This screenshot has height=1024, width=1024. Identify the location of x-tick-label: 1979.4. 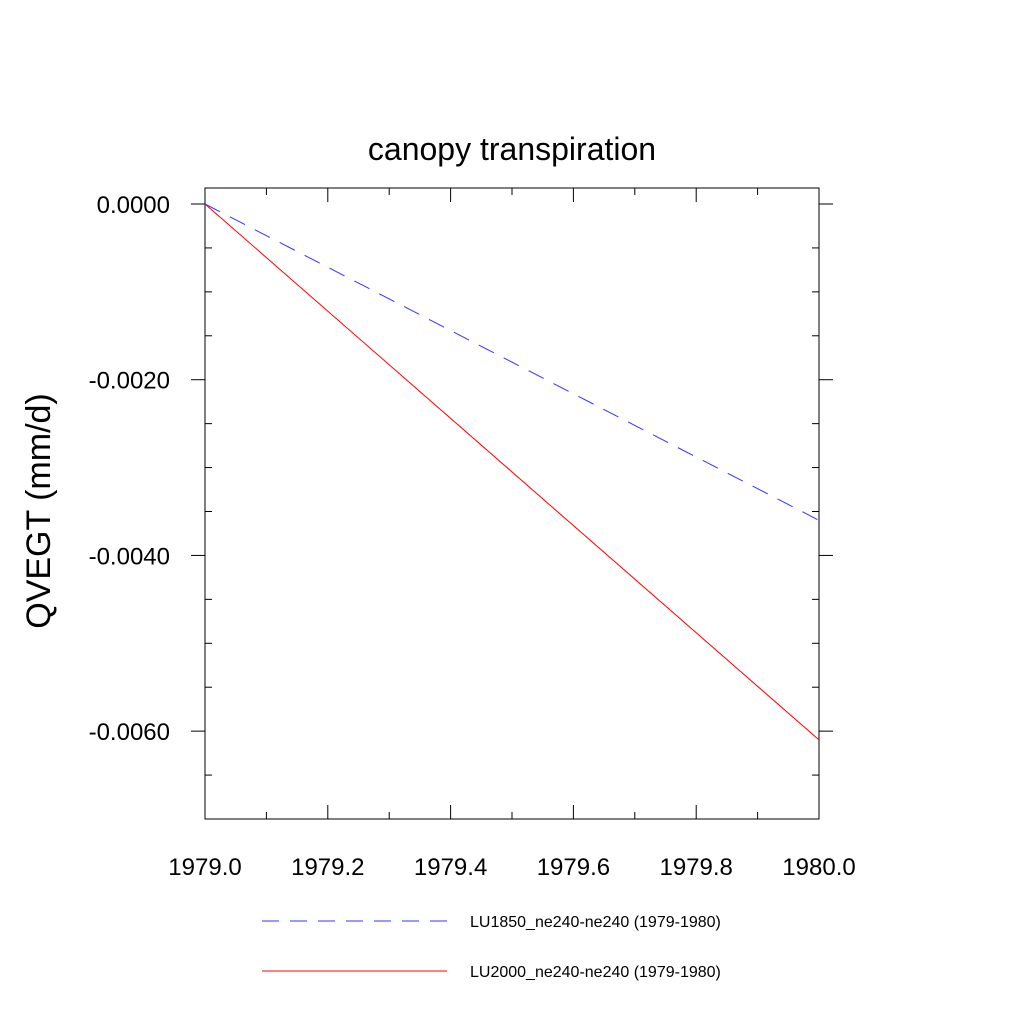
(450, 867).